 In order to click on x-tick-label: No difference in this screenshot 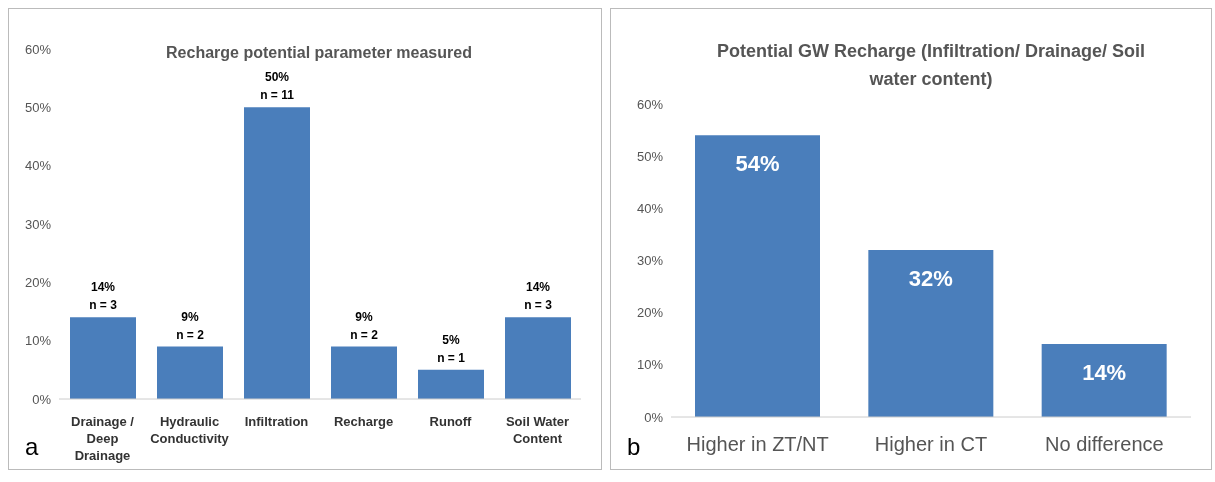, I will do `click(1104, 444)`.